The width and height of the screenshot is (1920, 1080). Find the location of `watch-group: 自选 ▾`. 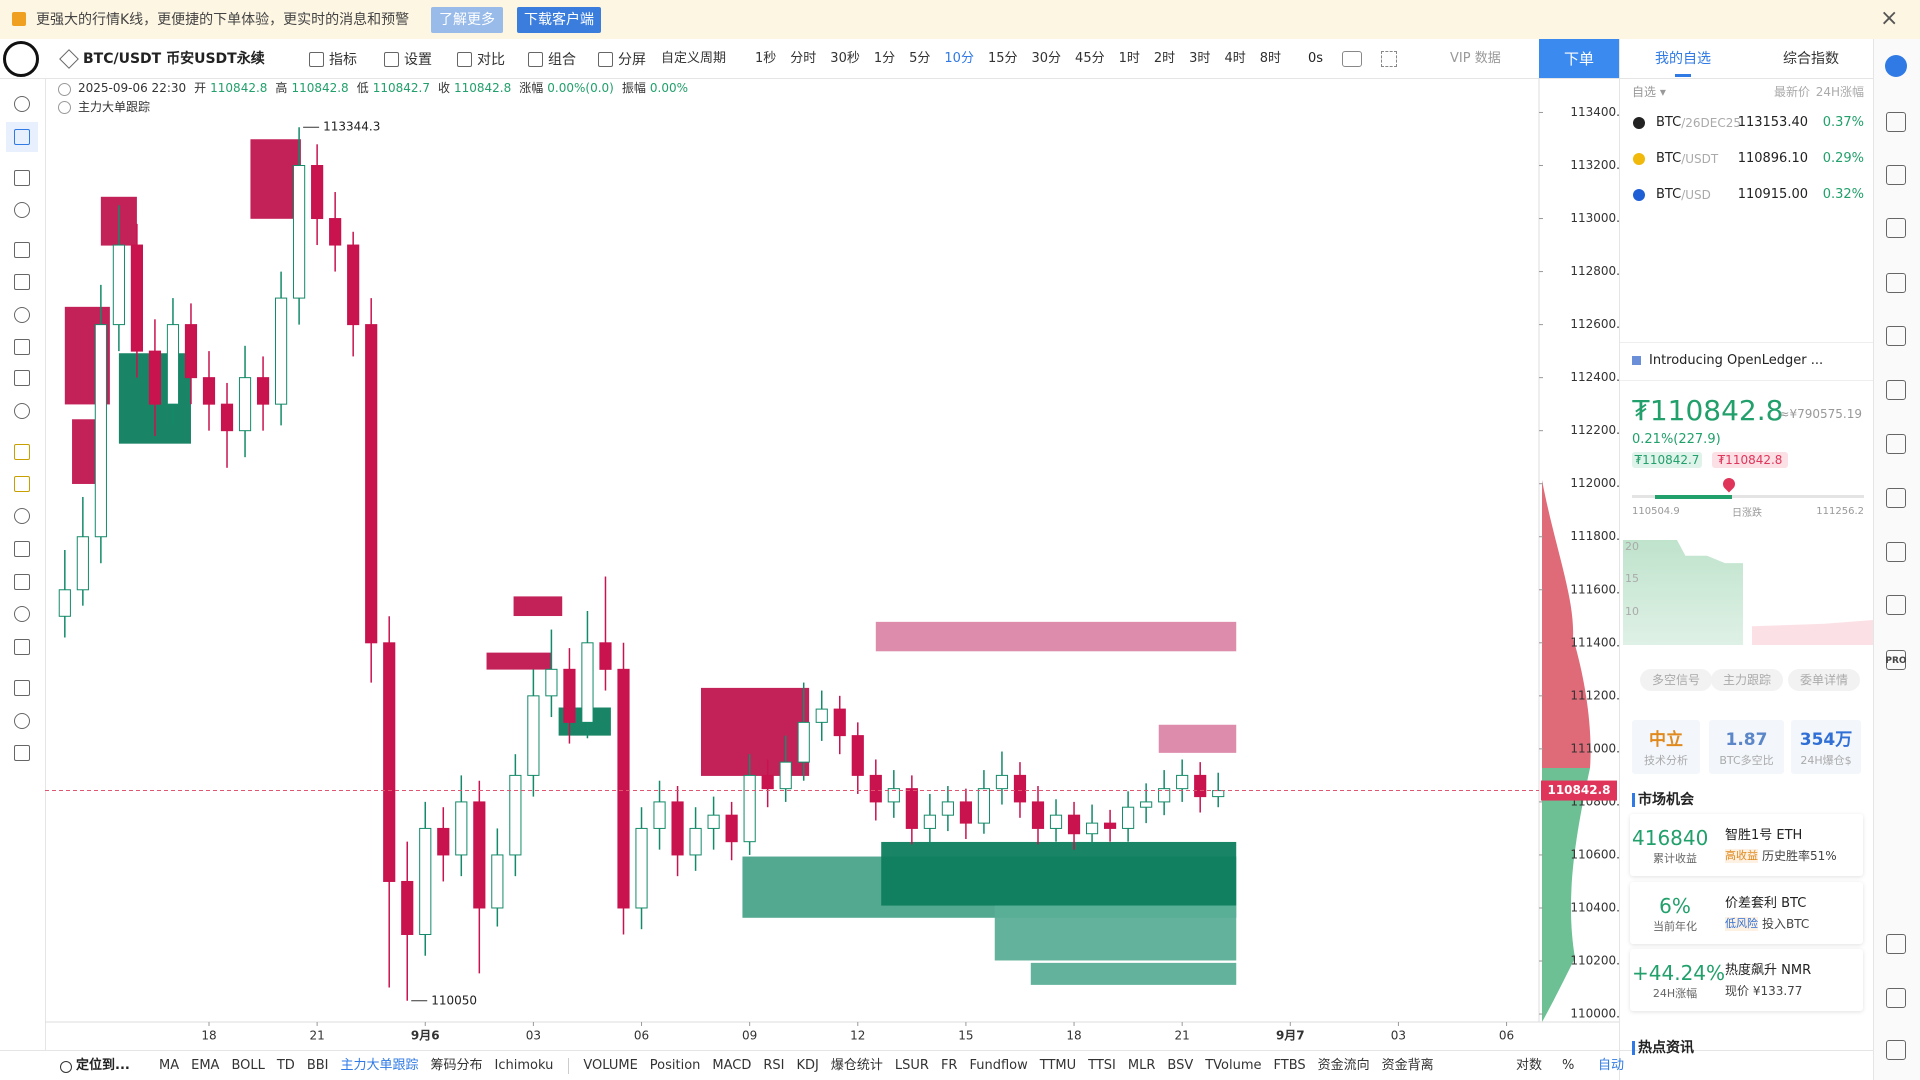

watch-group: 自选 ▾ is located at coordinates (1649, 91).